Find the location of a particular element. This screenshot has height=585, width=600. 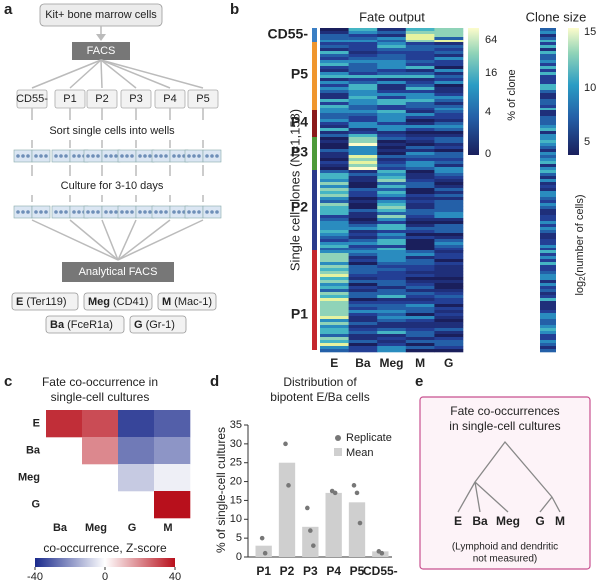

population-label: P1 is located at coordinates (69, 99).